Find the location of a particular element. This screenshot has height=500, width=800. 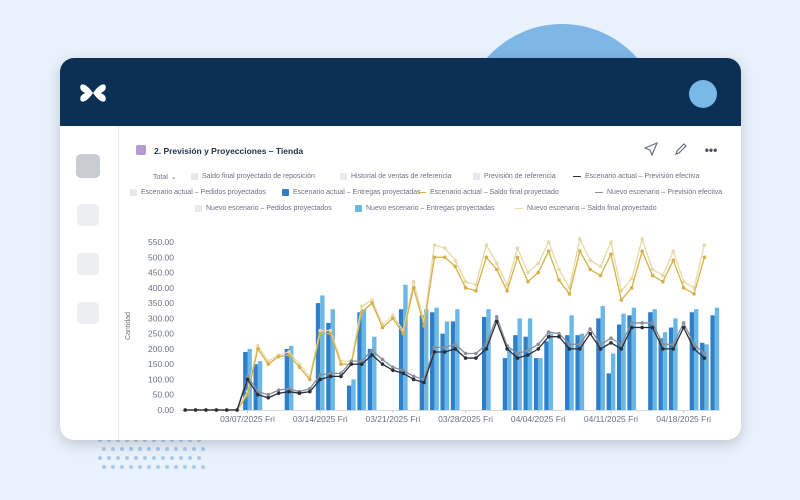

legend-item-label: Nuevo escenario – Entregas proyectadas is located at coordinates (430, 208).